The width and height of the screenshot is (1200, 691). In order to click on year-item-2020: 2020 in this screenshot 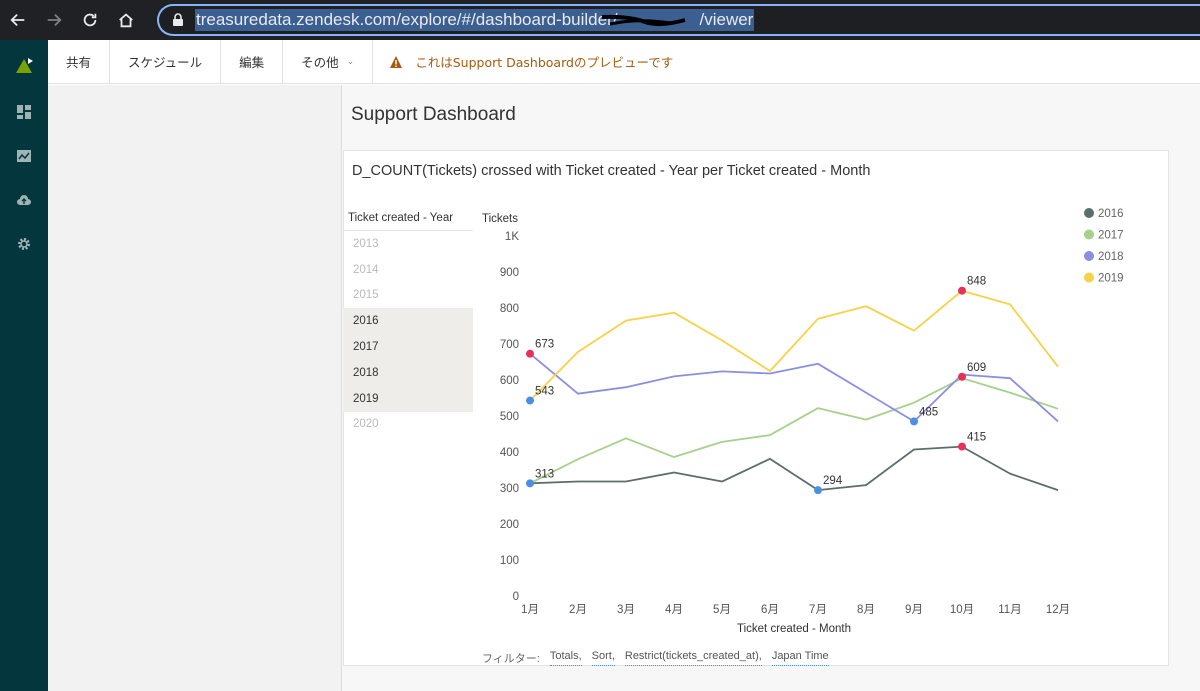, I will do `click(366, 424)`.